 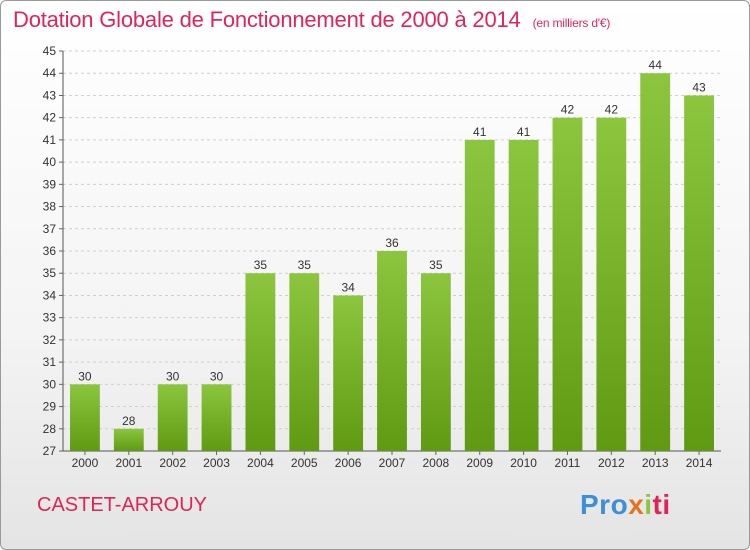 I want to click on y-tick-label: 28, so click(x=50, y=429).